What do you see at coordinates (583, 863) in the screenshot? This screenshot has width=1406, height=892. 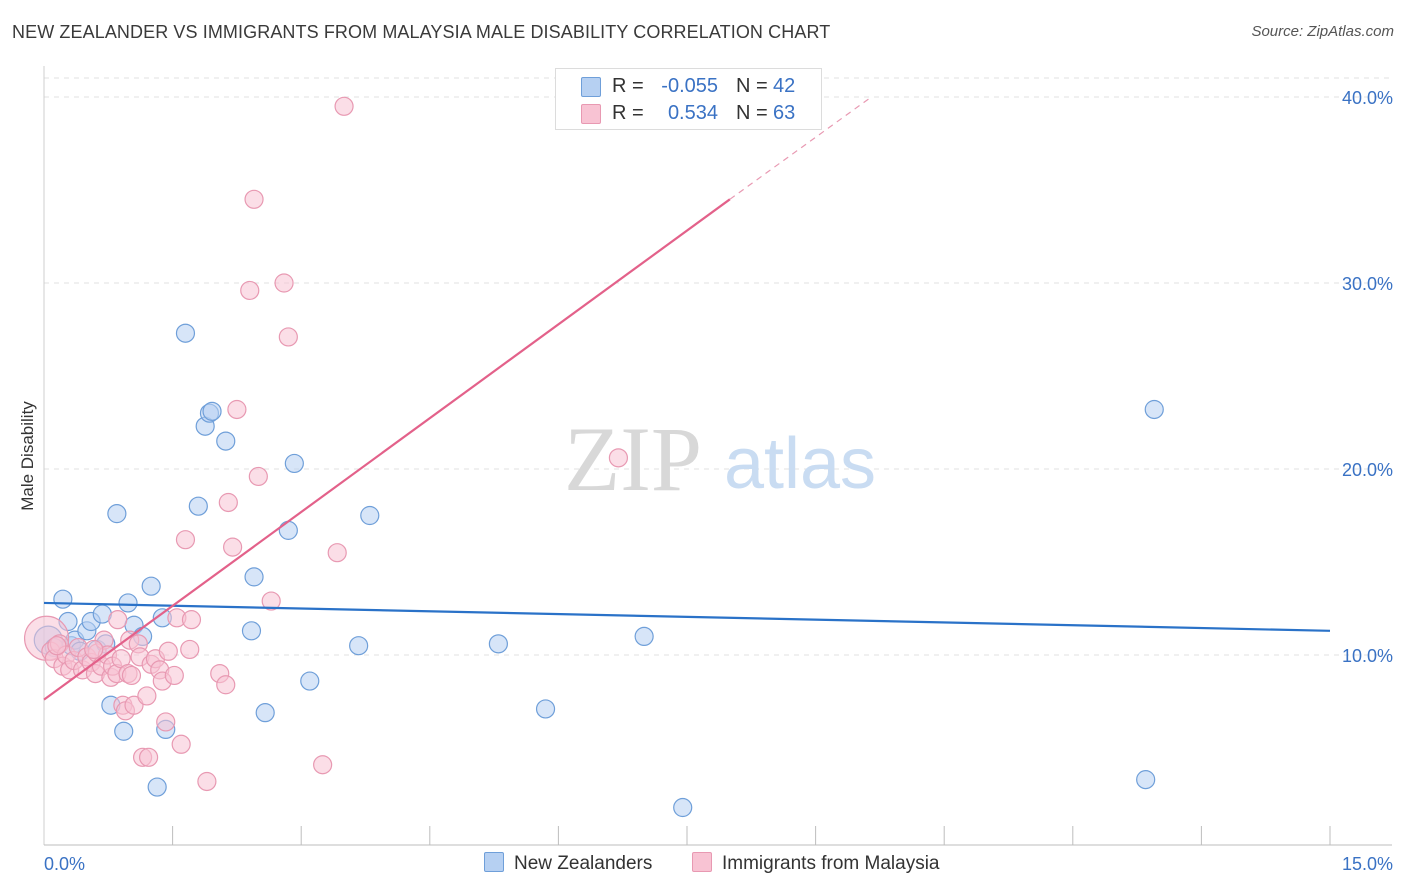 I see `legend-label: New Zealanders` at bounding box center [583, 863].